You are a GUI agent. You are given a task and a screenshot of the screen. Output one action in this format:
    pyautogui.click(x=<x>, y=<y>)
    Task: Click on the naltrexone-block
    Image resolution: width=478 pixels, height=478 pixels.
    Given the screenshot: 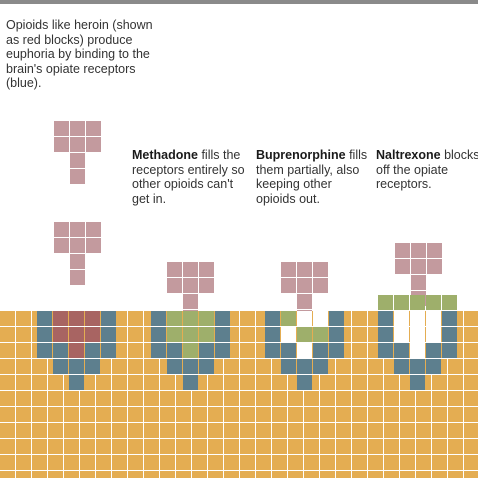 What is the action you would take?
    pyautogui.click(x=449, y=302)
    